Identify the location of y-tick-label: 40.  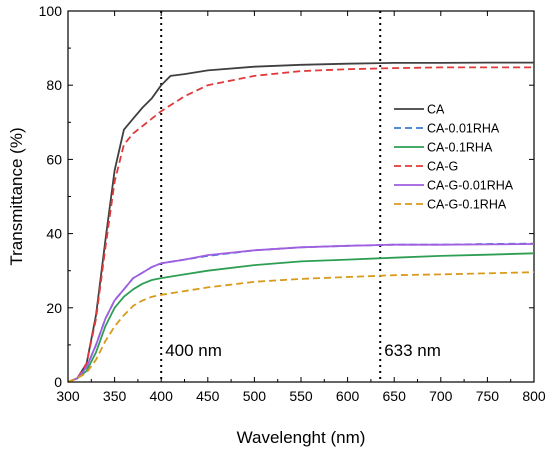
(54, 234).